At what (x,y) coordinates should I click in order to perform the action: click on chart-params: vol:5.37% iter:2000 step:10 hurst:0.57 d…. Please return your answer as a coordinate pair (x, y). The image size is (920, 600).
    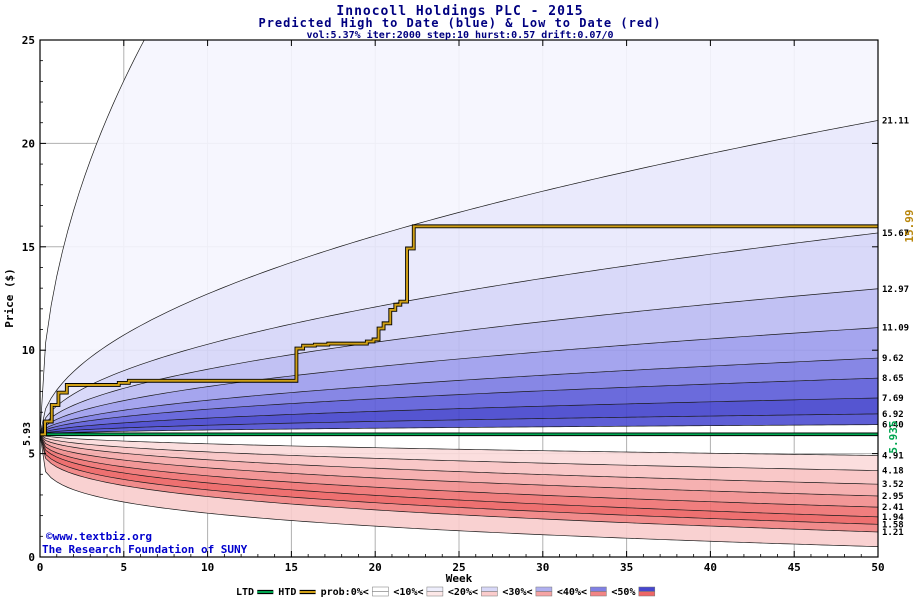
    Looking at the image, I should click on (459, 35).